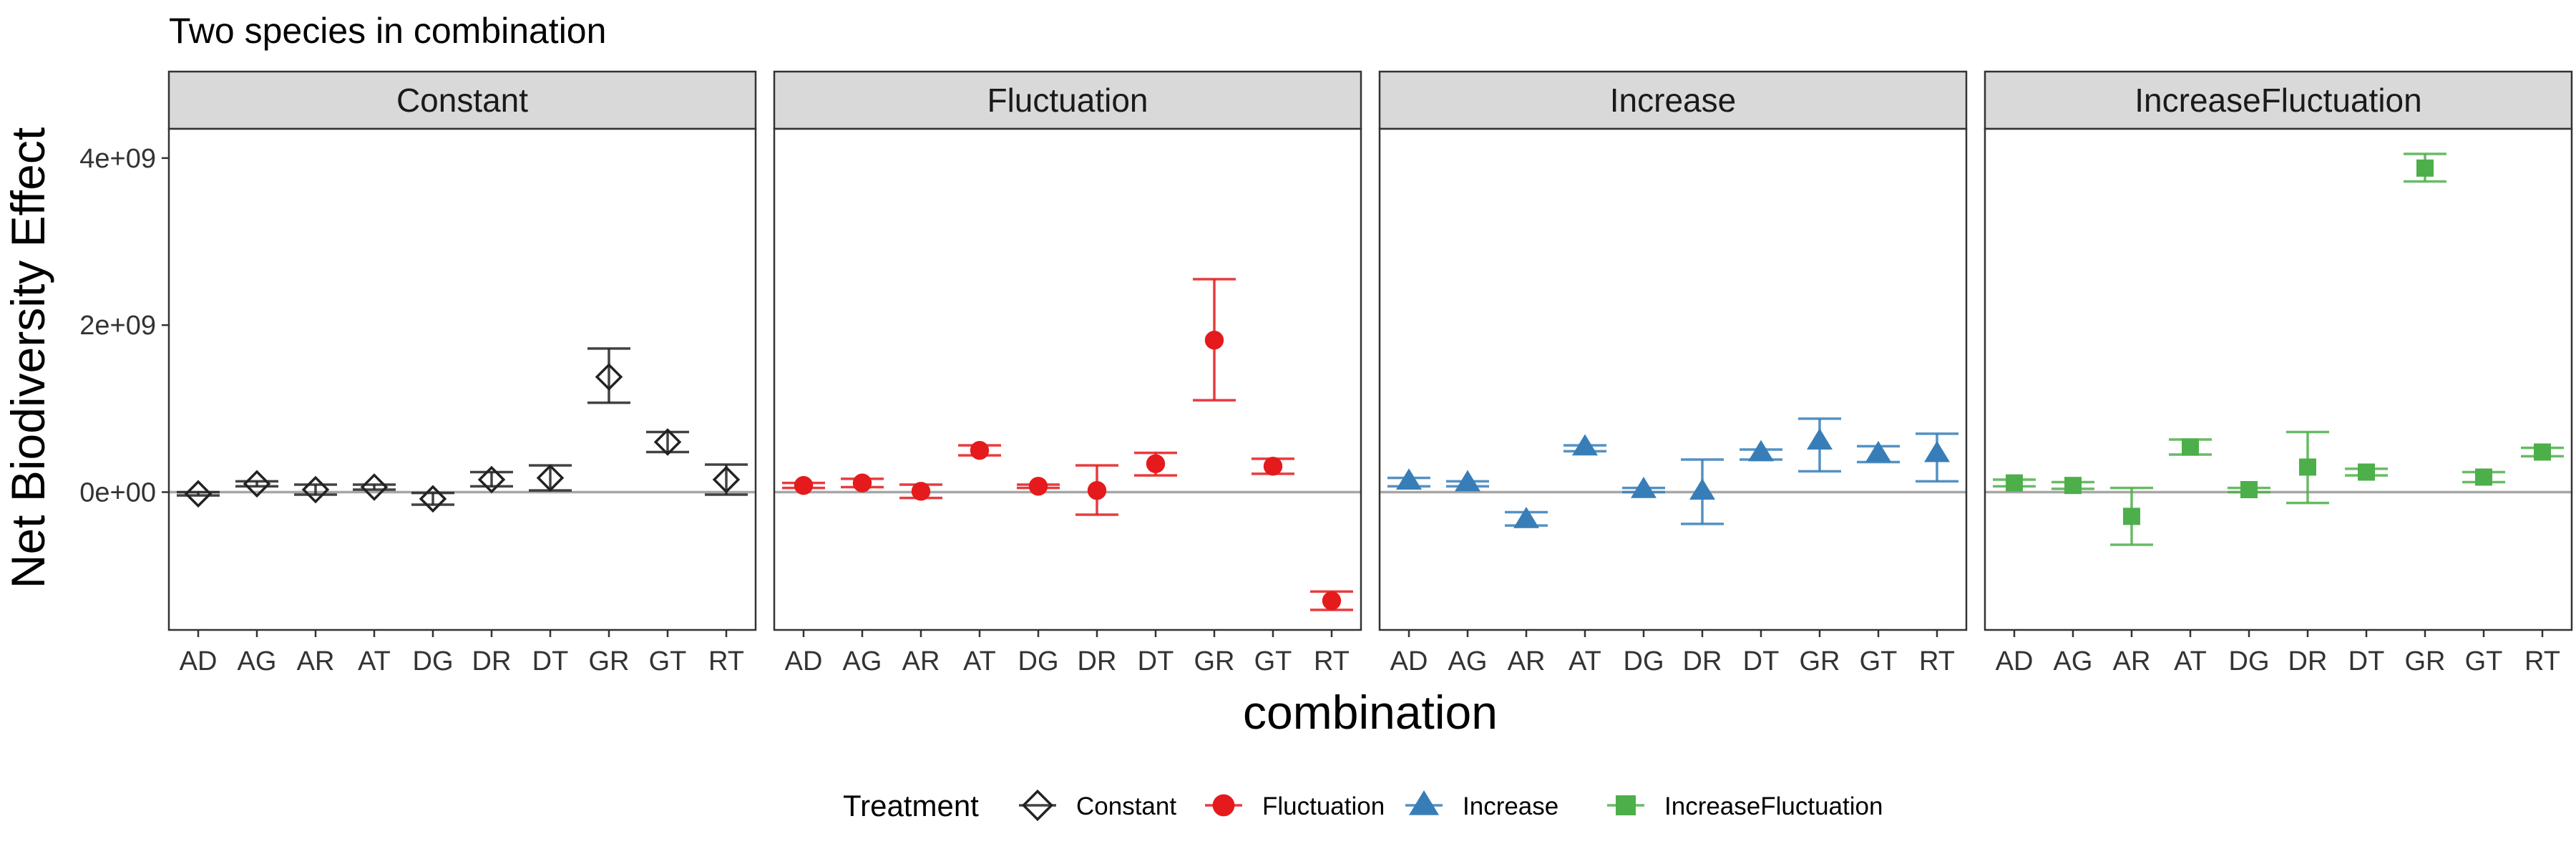 The height and width of the screenshot is (859, 2576). I want to click on legend-label: Fluctuation, so click(1323, 806).